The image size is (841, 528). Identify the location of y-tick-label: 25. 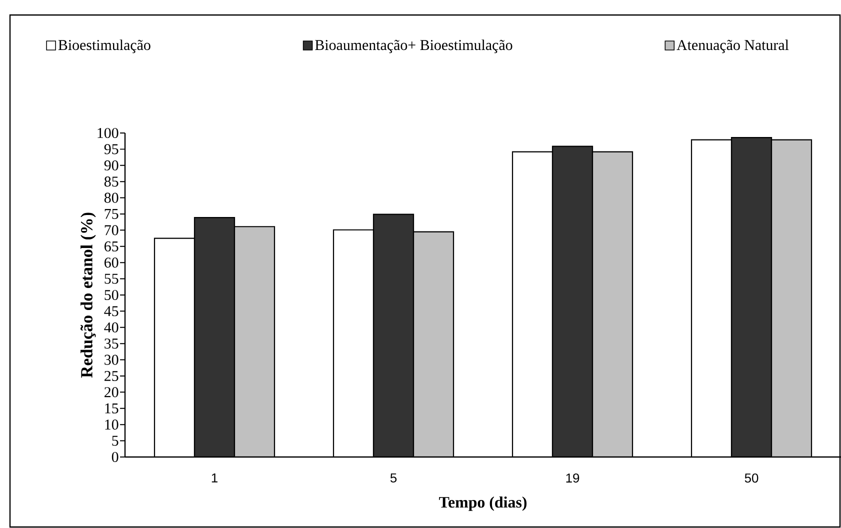
(111, 375).